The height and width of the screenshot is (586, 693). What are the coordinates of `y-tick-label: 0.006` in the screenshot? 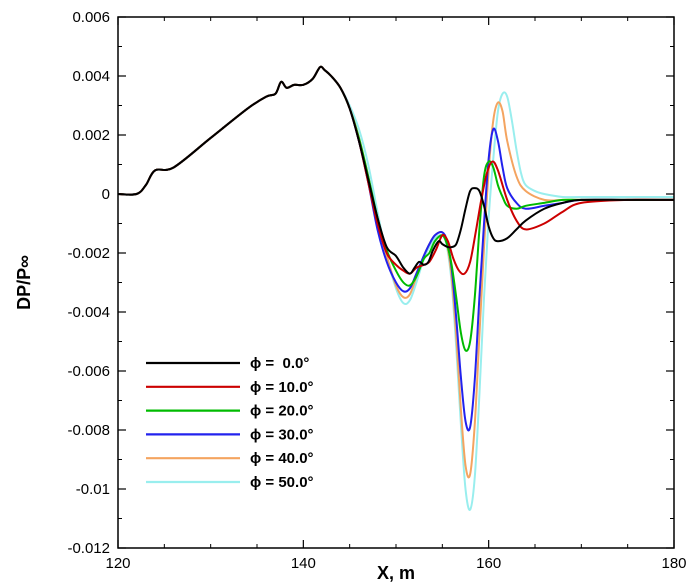 It's located at (91, 17).